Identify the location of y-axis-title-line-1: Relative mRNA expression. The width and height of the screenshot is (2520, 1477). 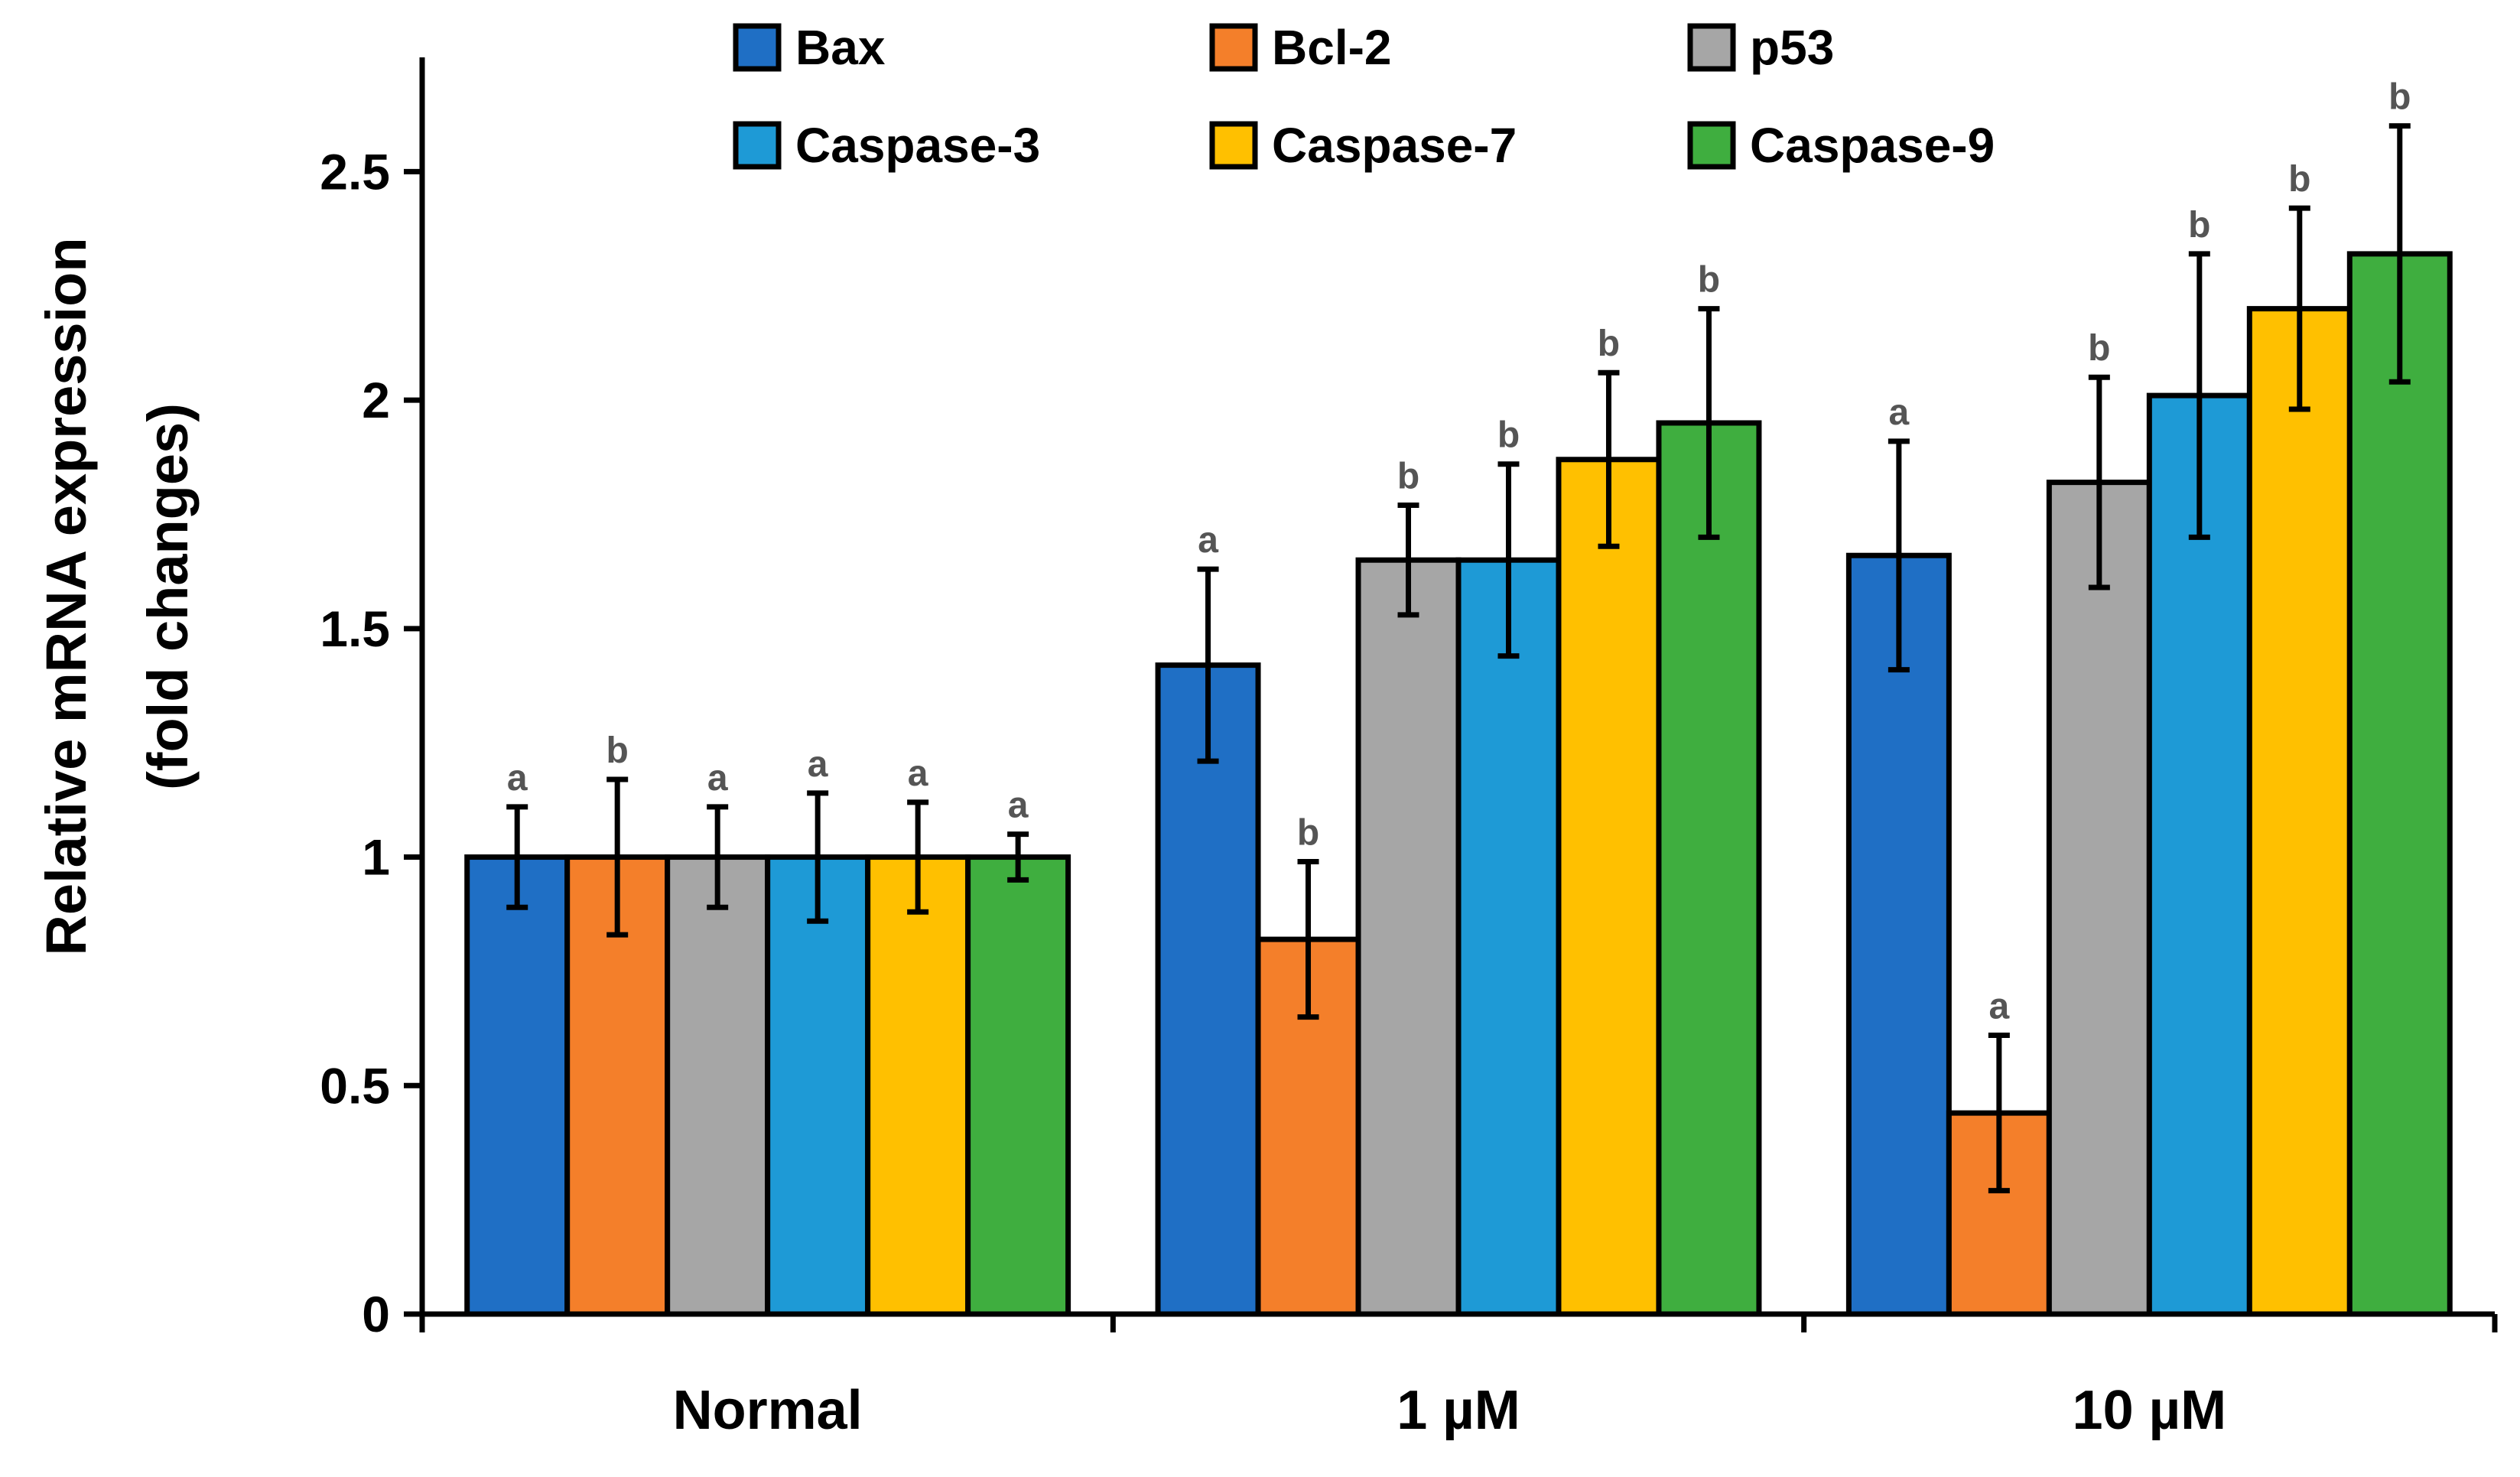
(66, 596).